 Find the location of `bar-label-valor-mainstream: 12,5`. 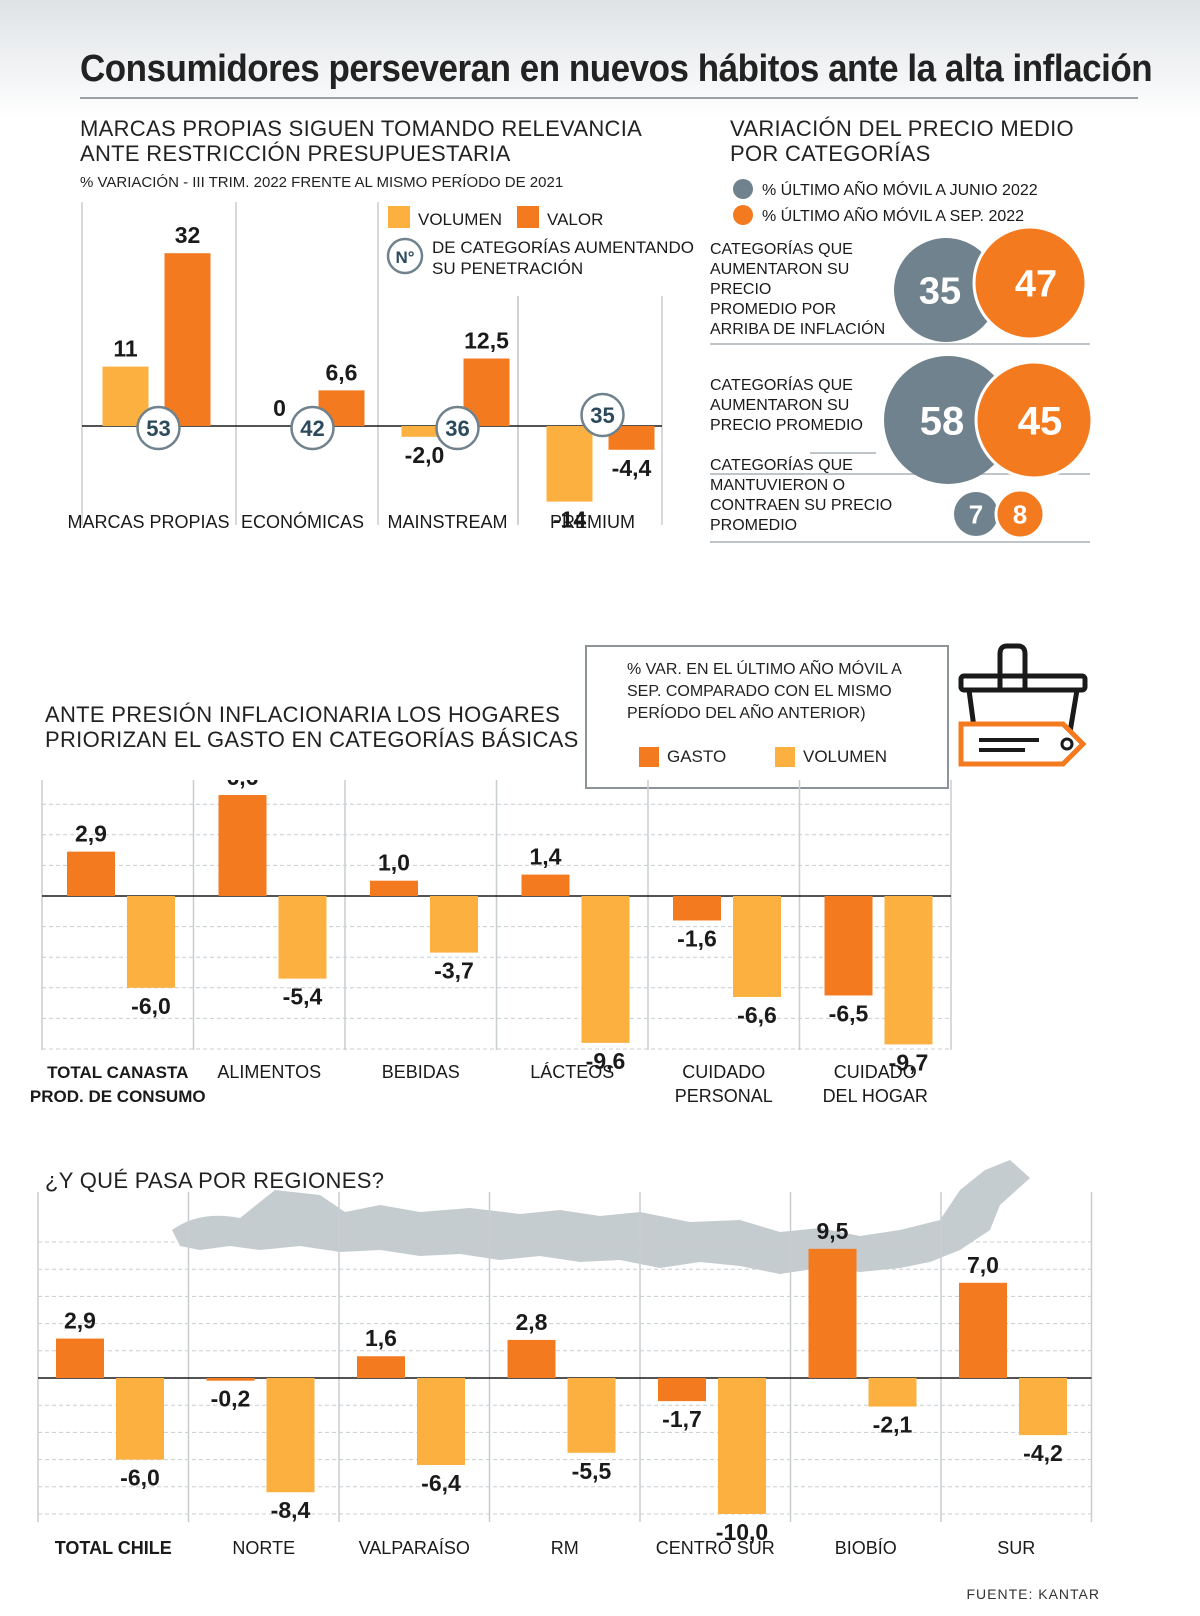

bar-label-valor-mainstream: 12,5 is located at coordinates (486, 341).